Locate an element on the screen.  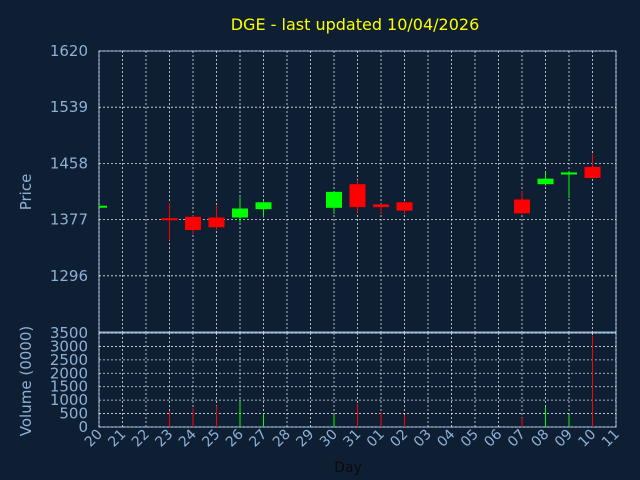
price-y-tick-label: 1377 is located at coordinates (69, 220).